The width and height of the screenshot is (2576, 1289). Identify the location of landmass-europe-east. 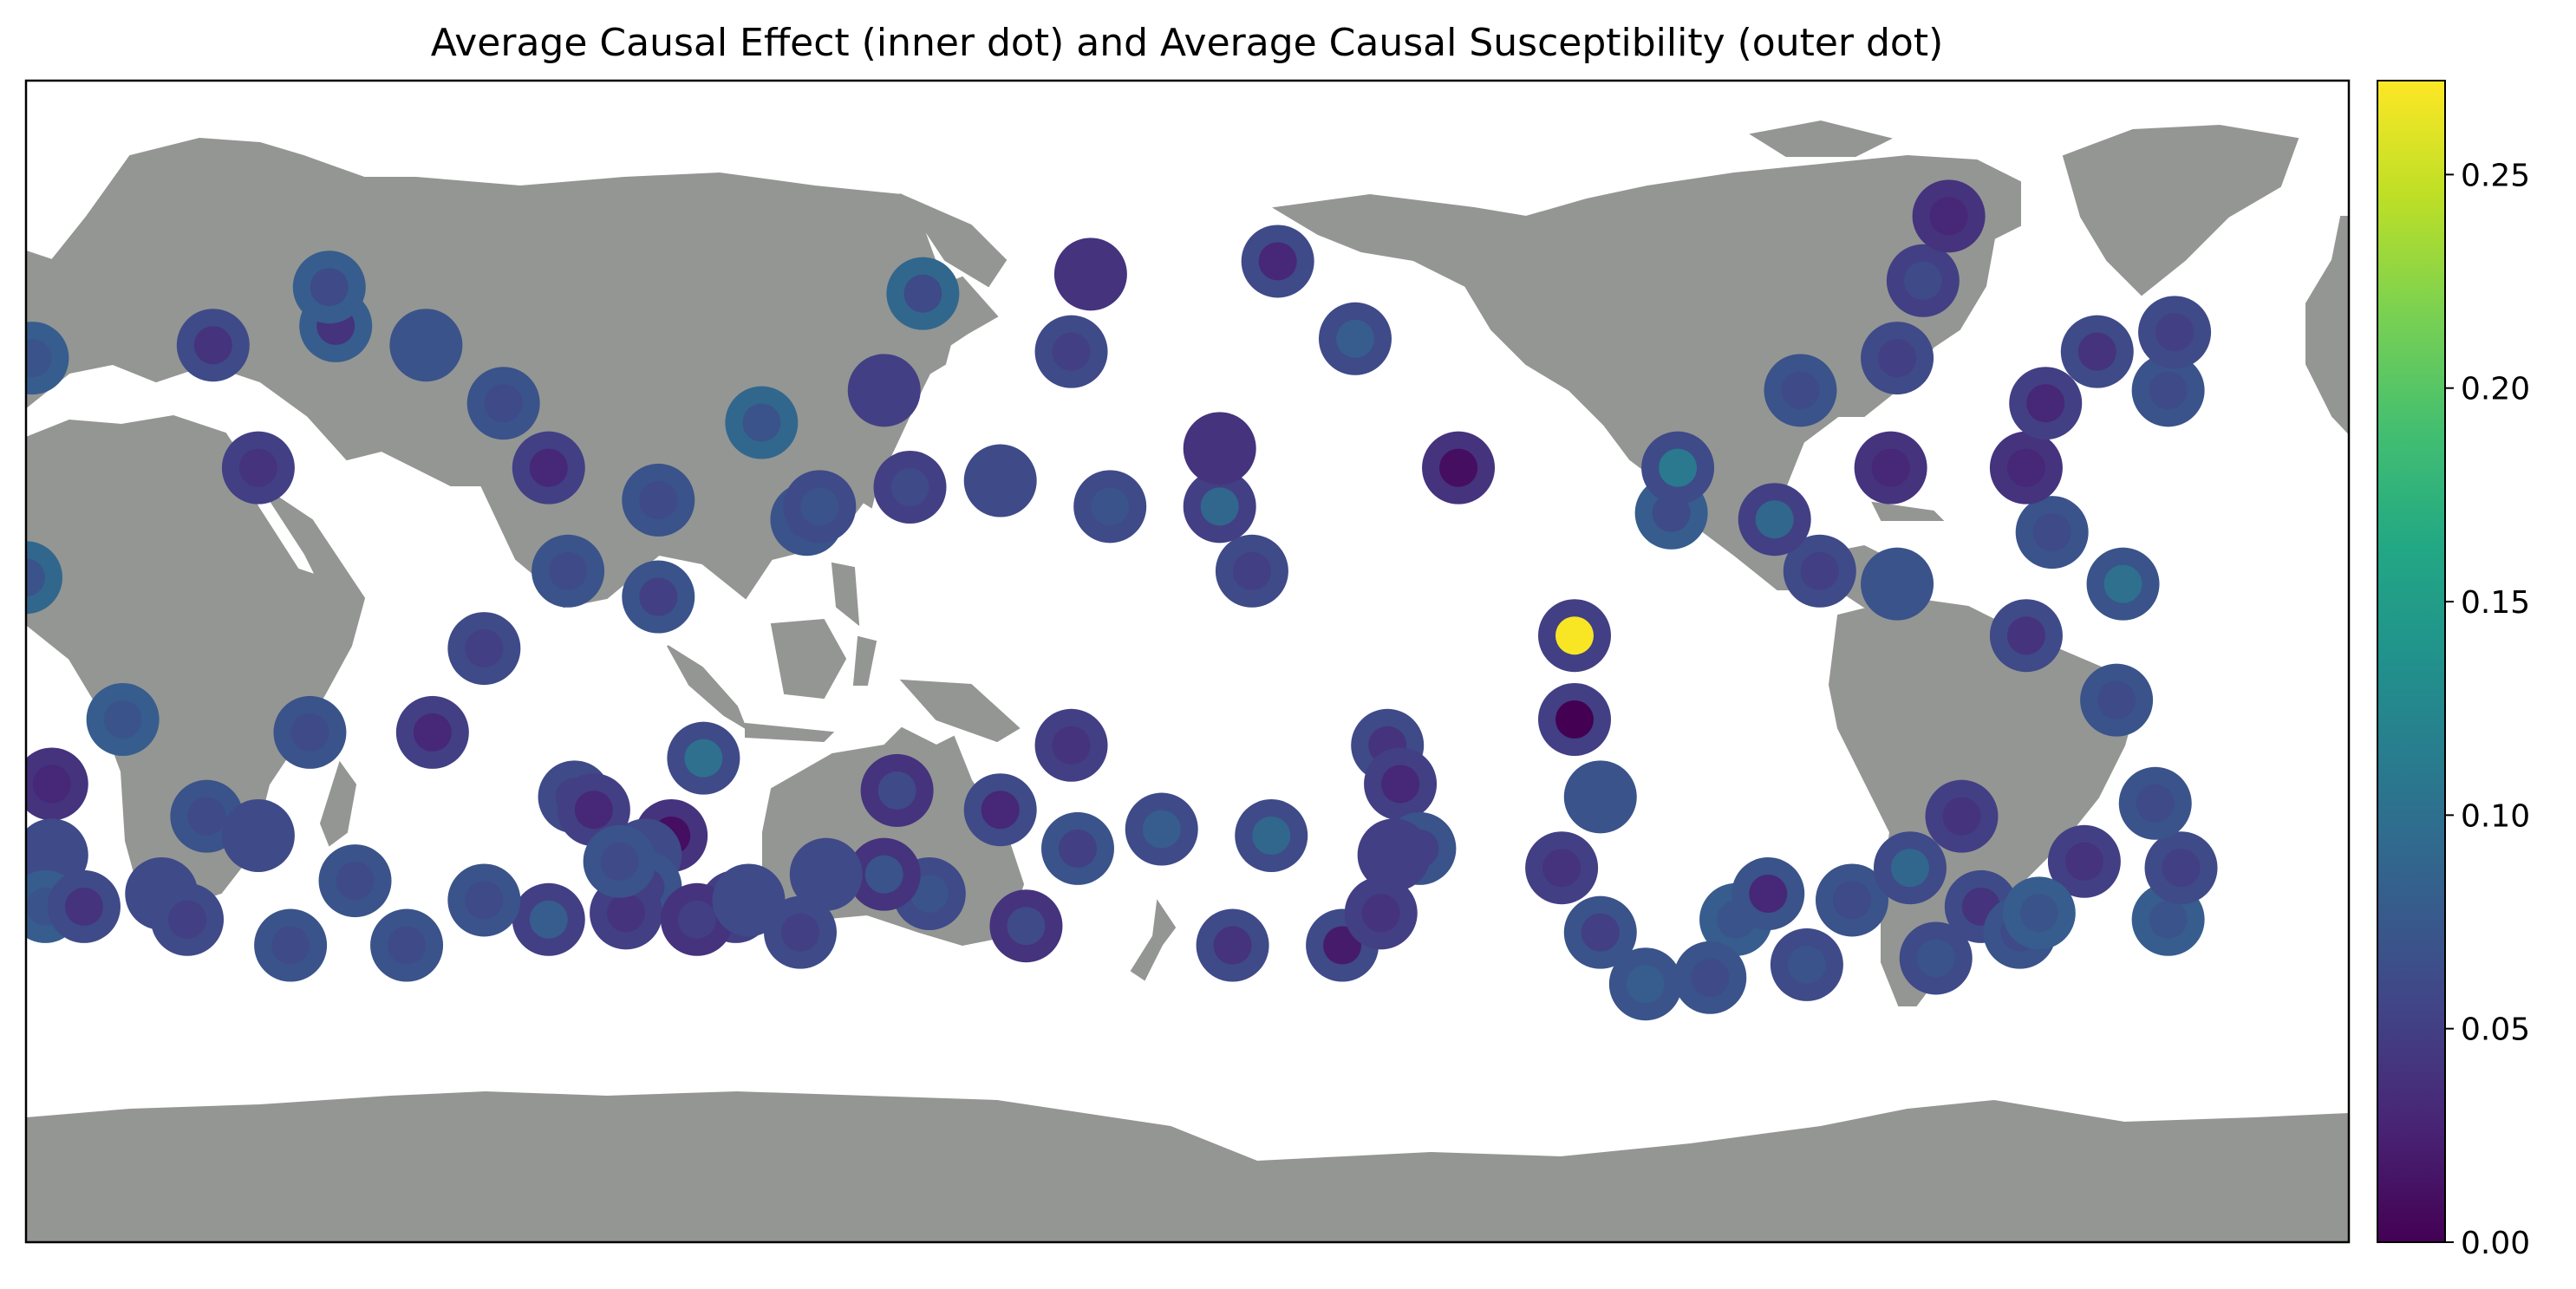
(2327, 325).